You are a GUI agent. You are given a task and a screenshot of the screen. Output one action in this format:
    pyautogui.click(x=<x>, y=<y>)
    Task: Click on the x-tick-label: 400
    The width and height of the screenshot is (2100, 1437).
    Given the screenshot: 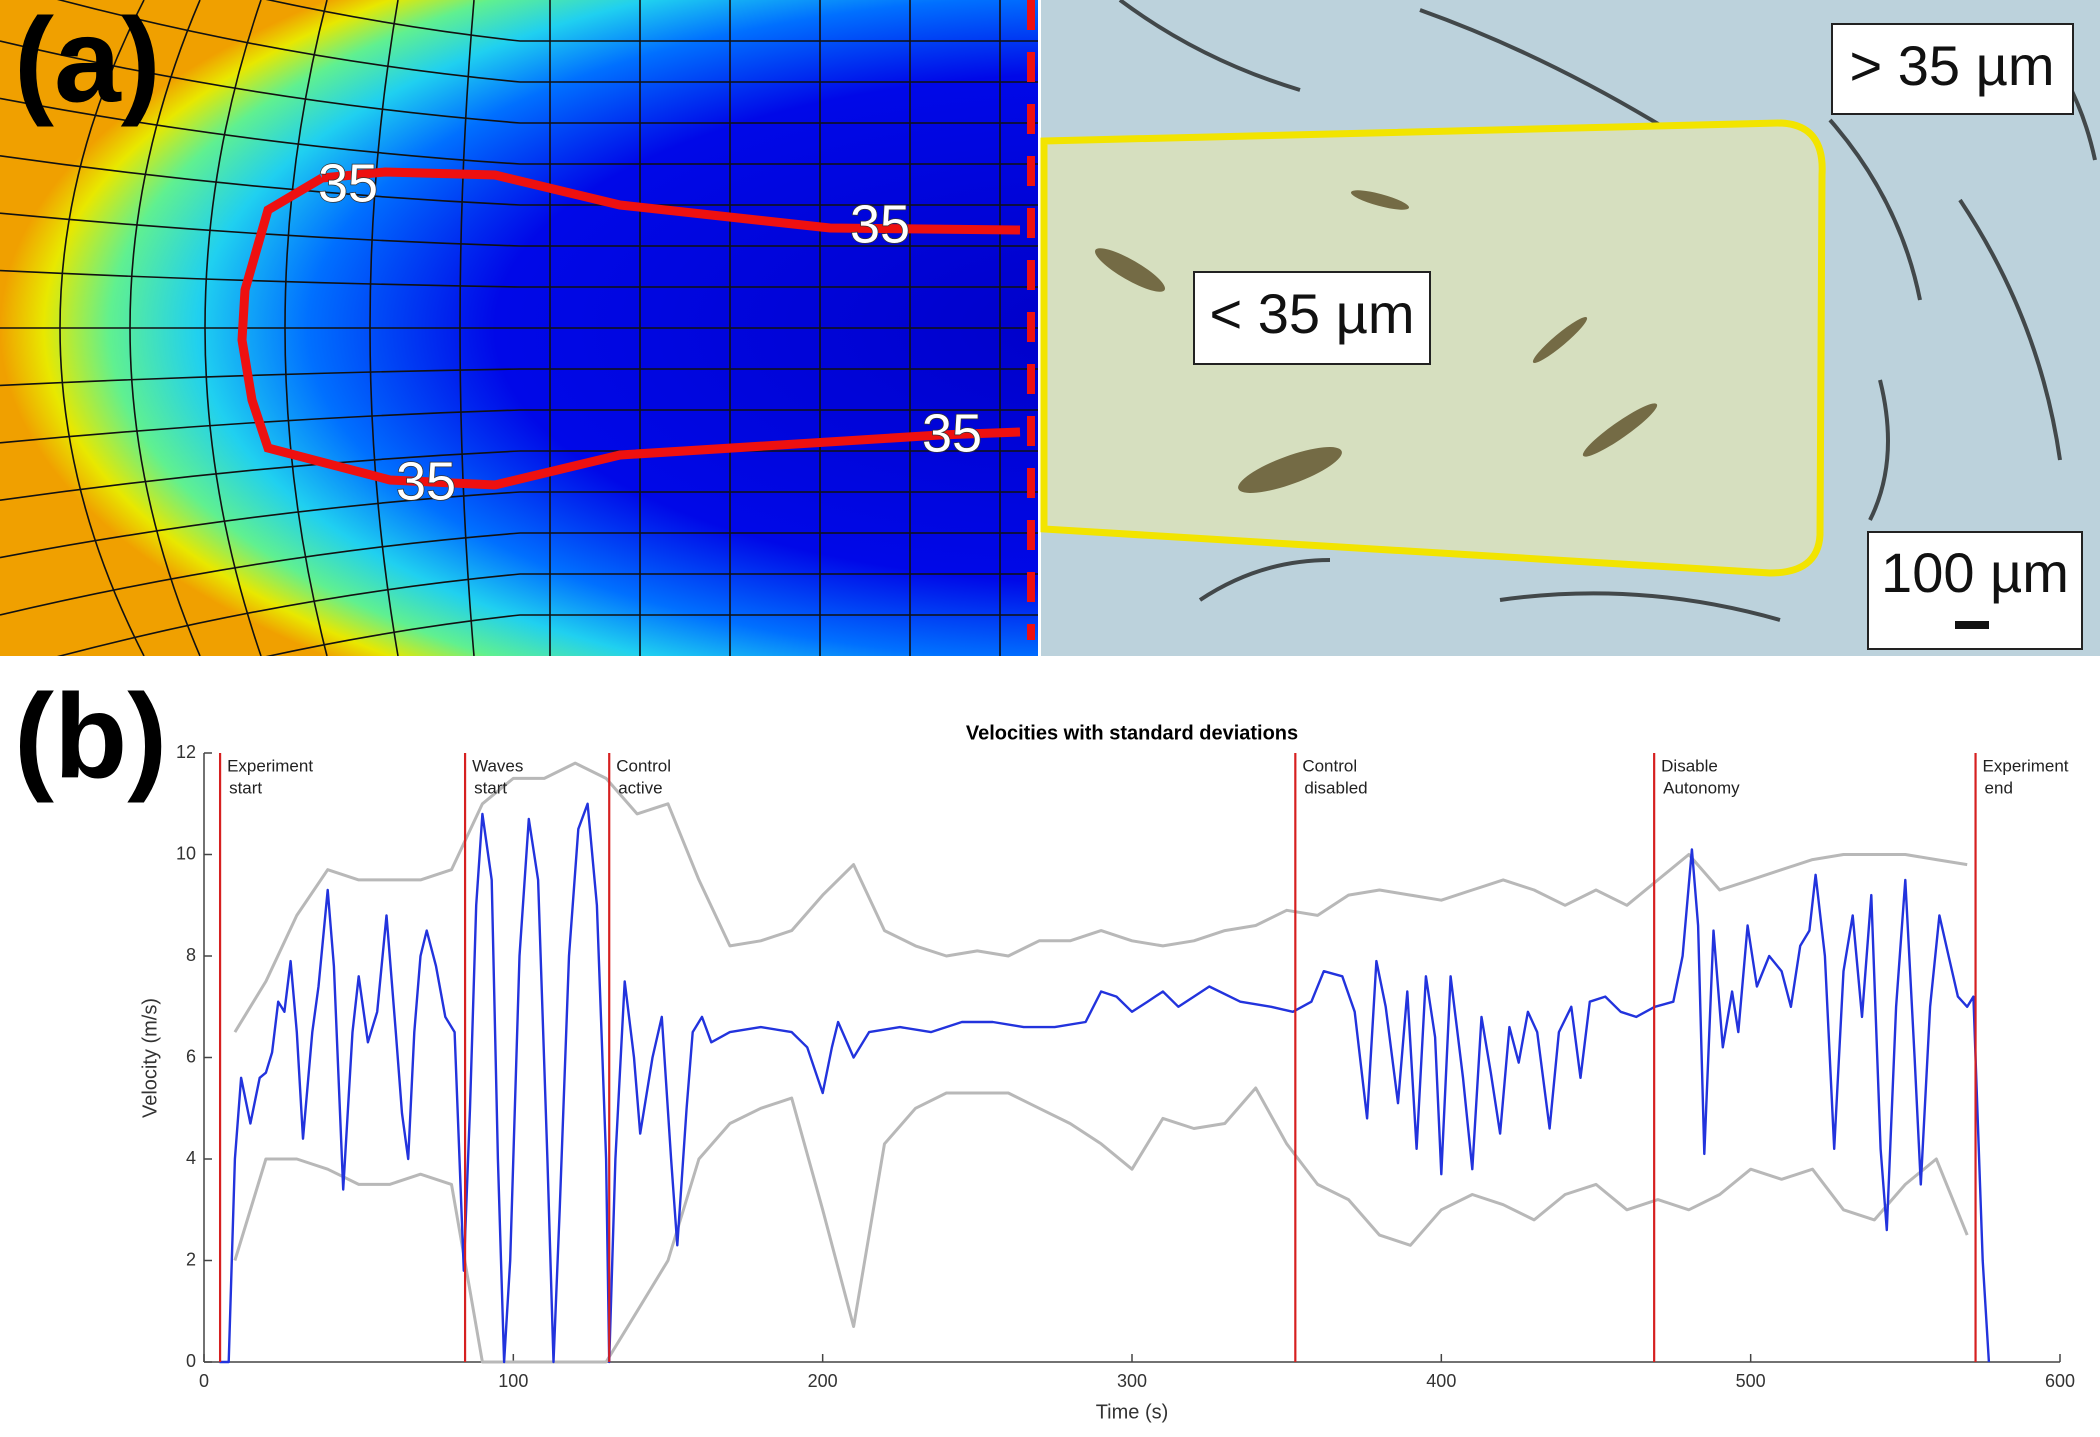 What is the action you would take?
    pyautogui.click(x=1441, y=1381)
    